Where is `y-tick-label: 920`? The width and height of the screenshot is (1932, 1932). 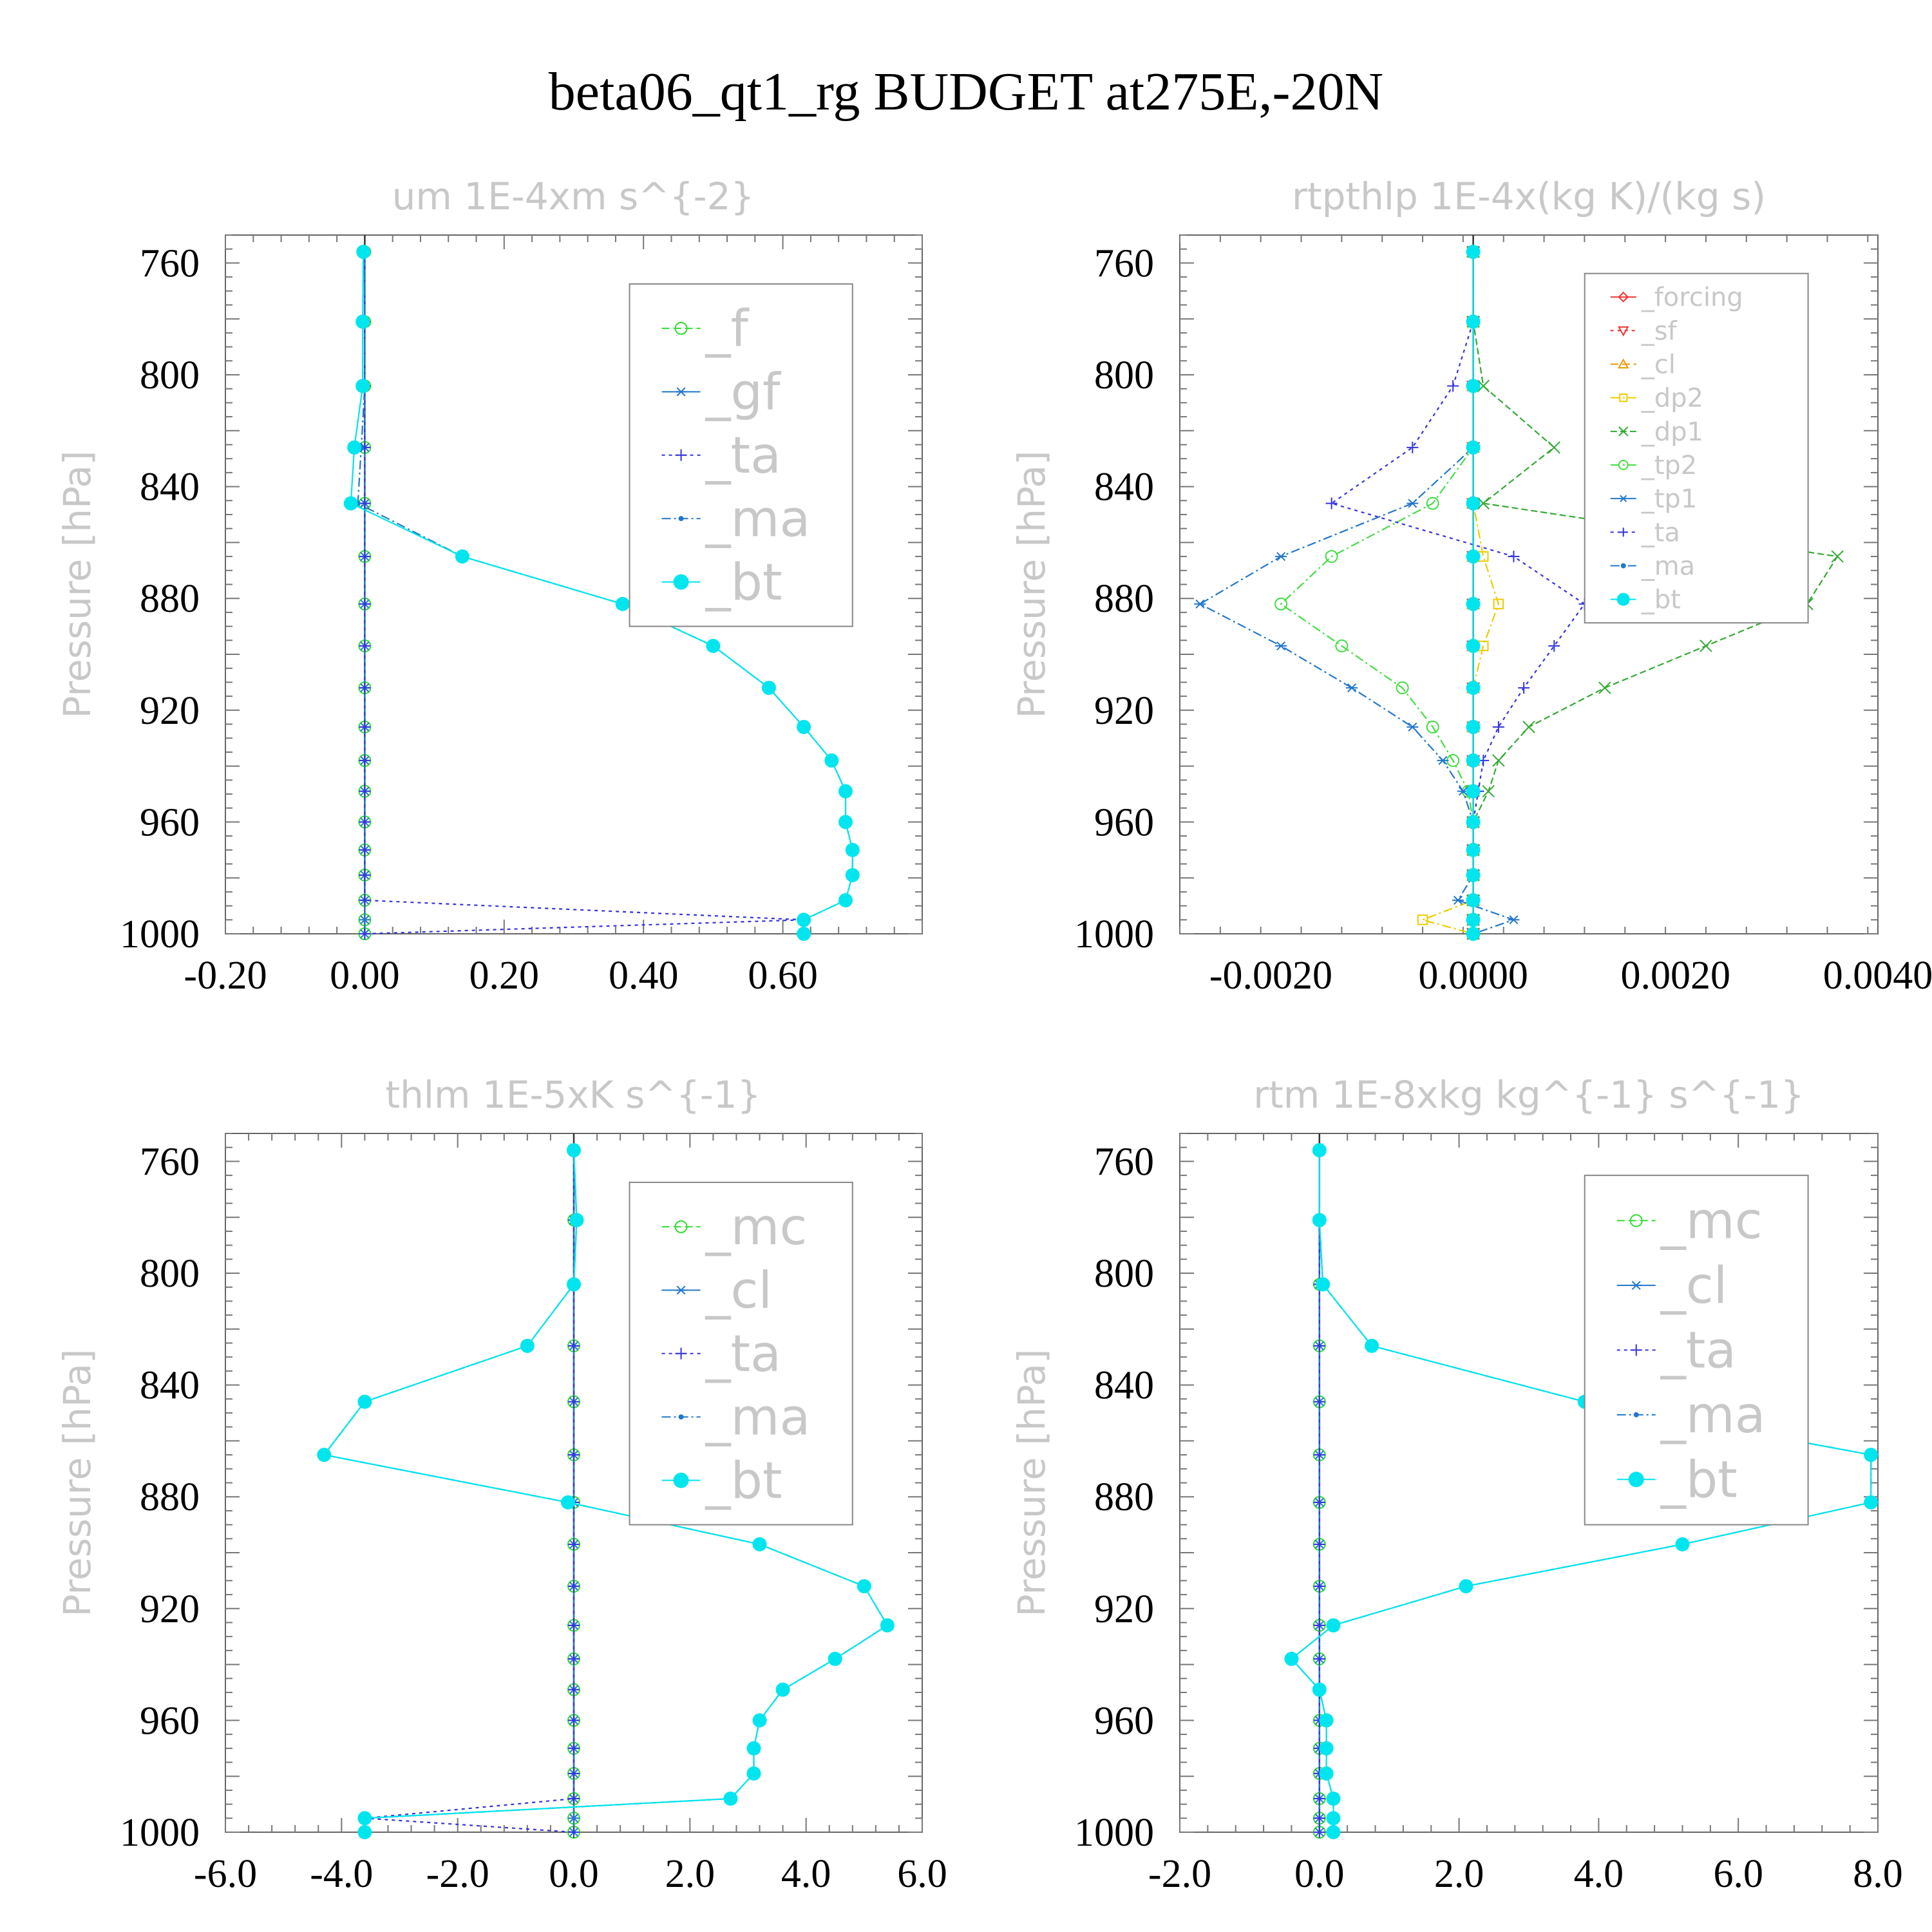
y-tick-label: 920 is located at coordinates (1124, 1609).